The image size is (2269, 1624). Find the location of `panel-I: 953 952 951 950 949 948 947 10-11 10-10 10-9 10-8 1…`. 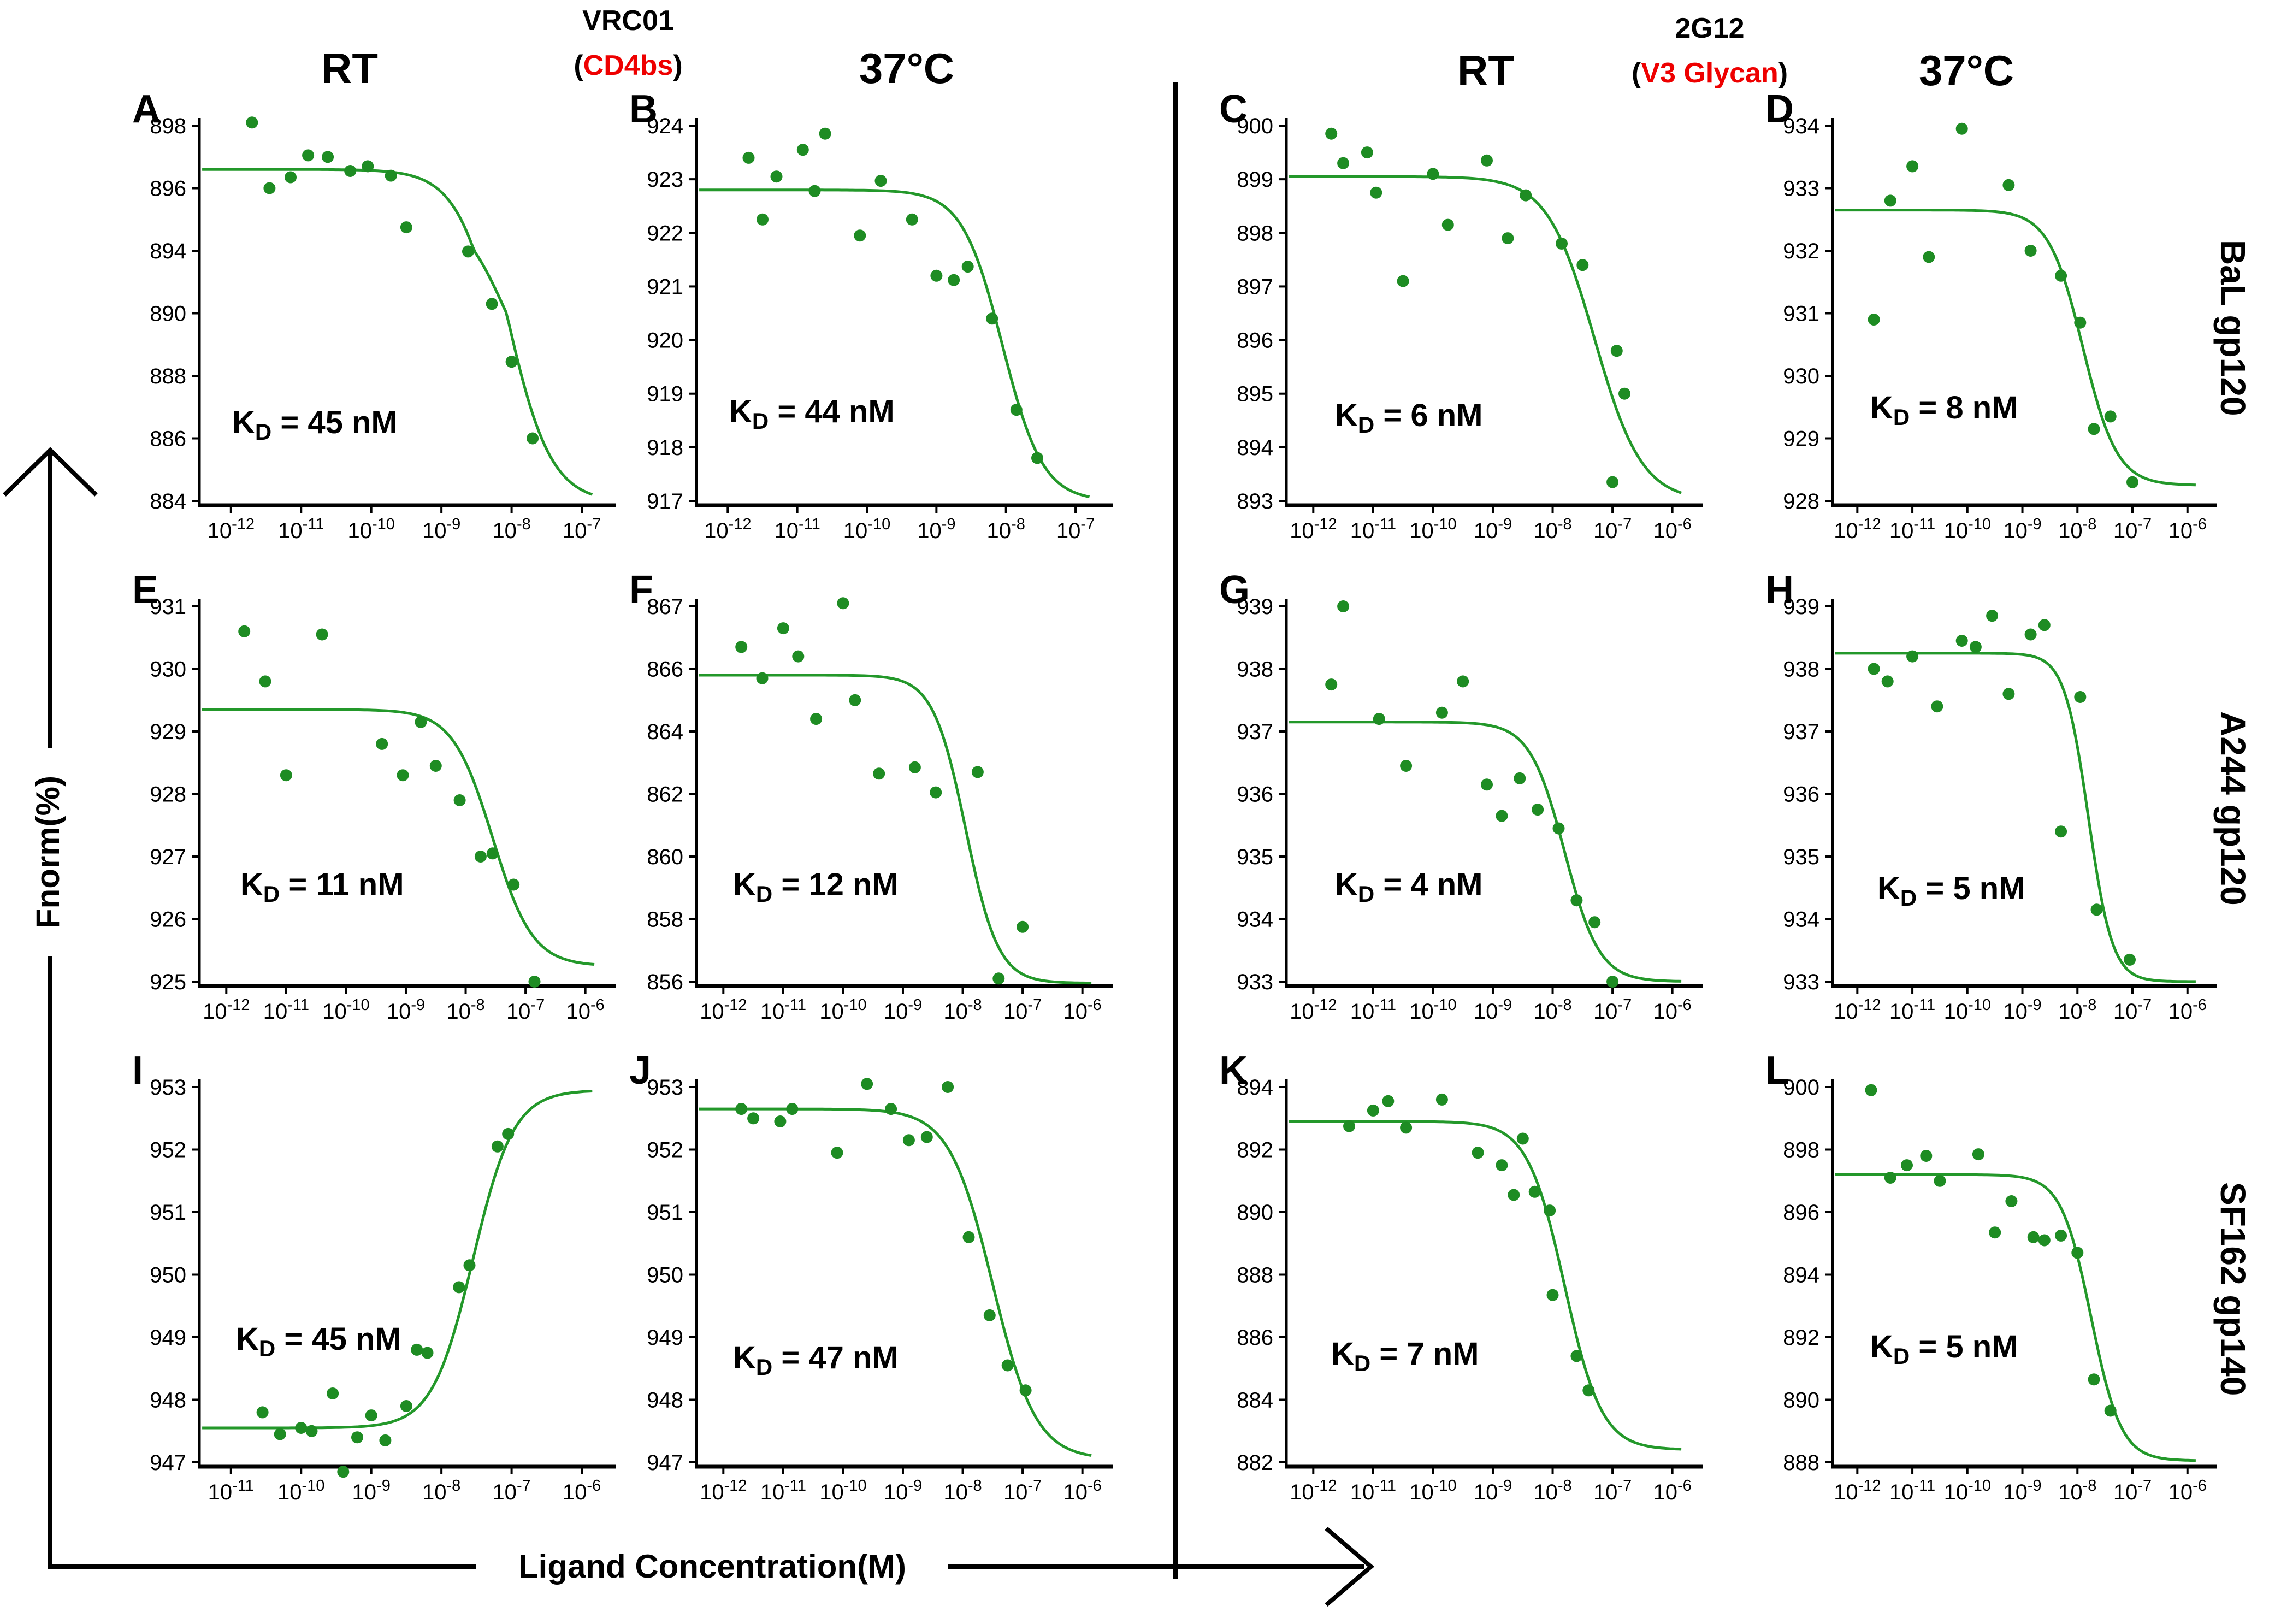

panel-I: 953 952 951 950 949 948 947 10-11 10-10 10-9 10-8 1… is located at coordinates (377, 1290).